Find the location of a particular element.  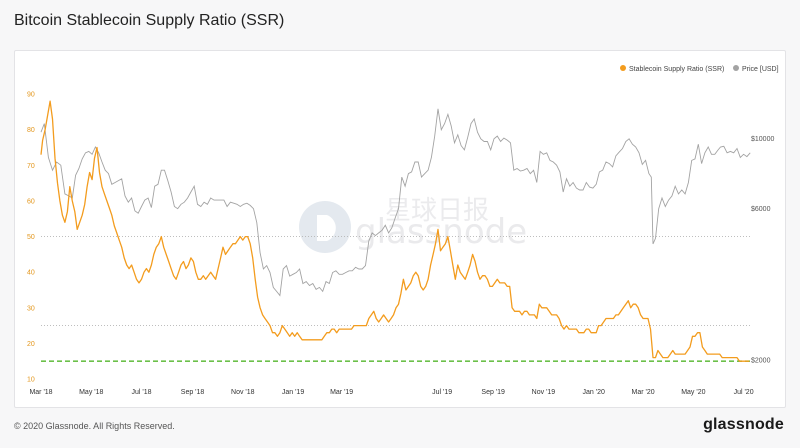

watermark-cjk: 星球日报 is located at coordinates (437, 211).